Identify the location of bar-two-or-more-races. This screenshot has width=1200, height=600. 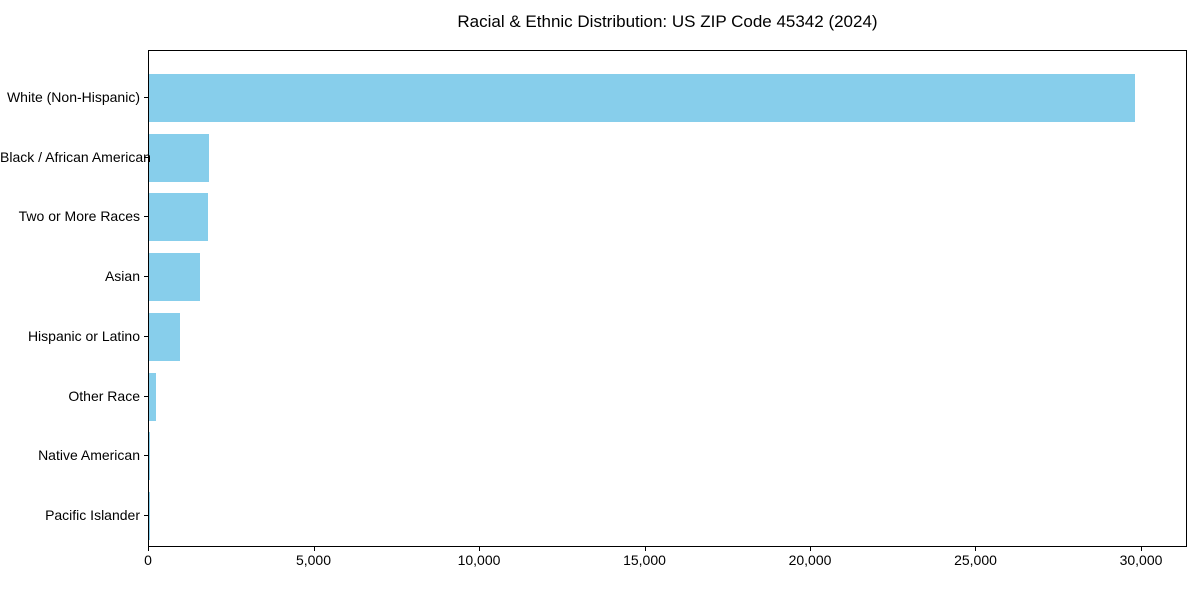
(178, 217).